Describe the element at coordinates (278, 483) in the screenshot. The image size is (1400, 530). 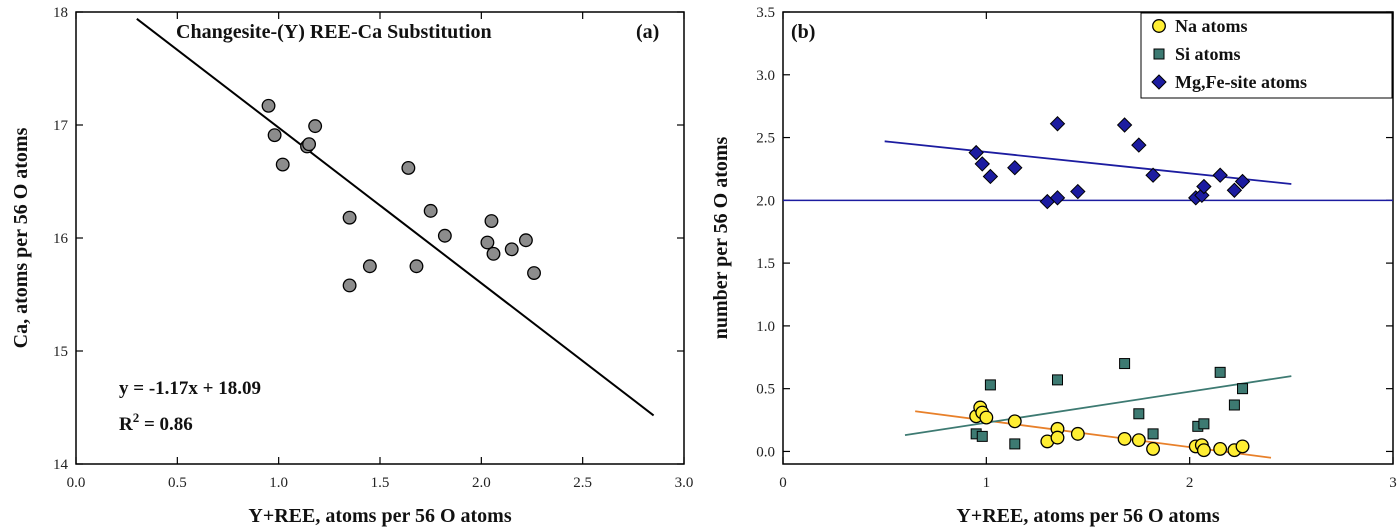
I see `a-x-tick-label: 1.0` at that location.